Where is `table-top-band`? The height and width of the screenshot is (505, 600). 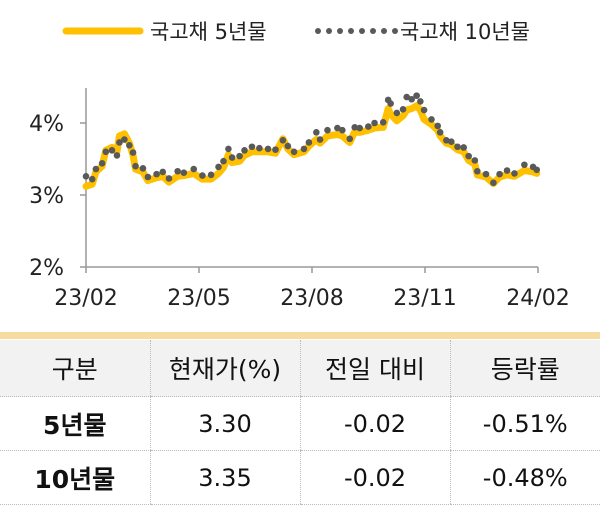
table-top-band is located at coordinates (300, 335).